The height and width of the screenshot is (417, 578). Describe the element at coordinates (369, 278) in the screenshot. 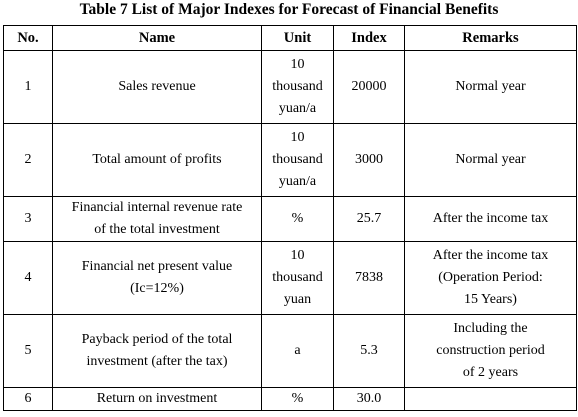

I see `cell-index: 7838` at that location.